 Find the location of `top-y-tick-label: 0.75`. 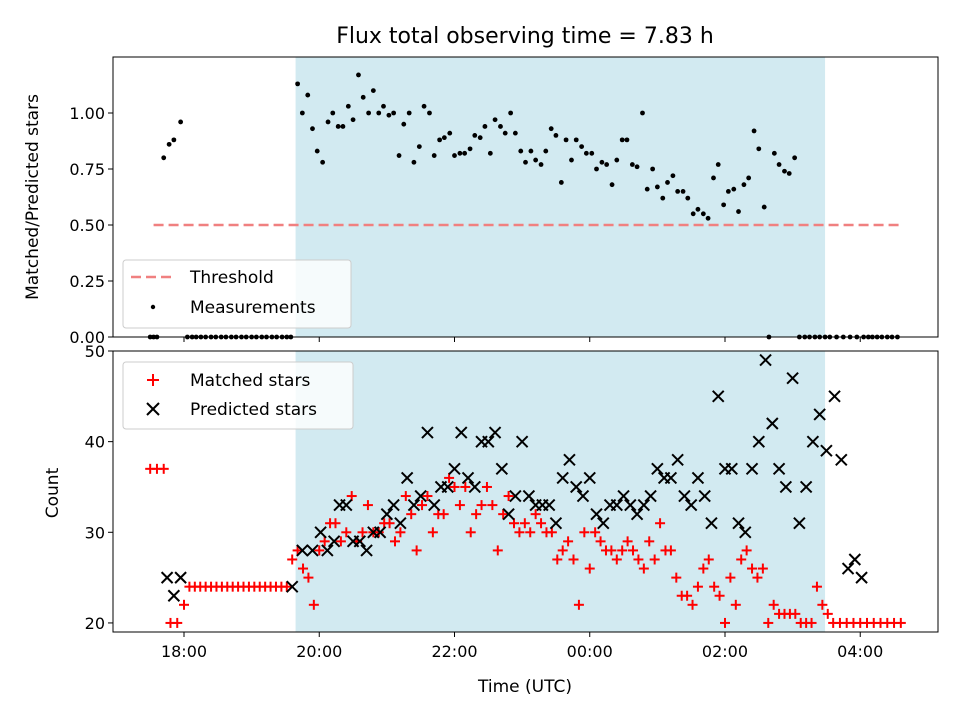

top-y-tick-label: 0.75 is located at coordinates (87, 169).